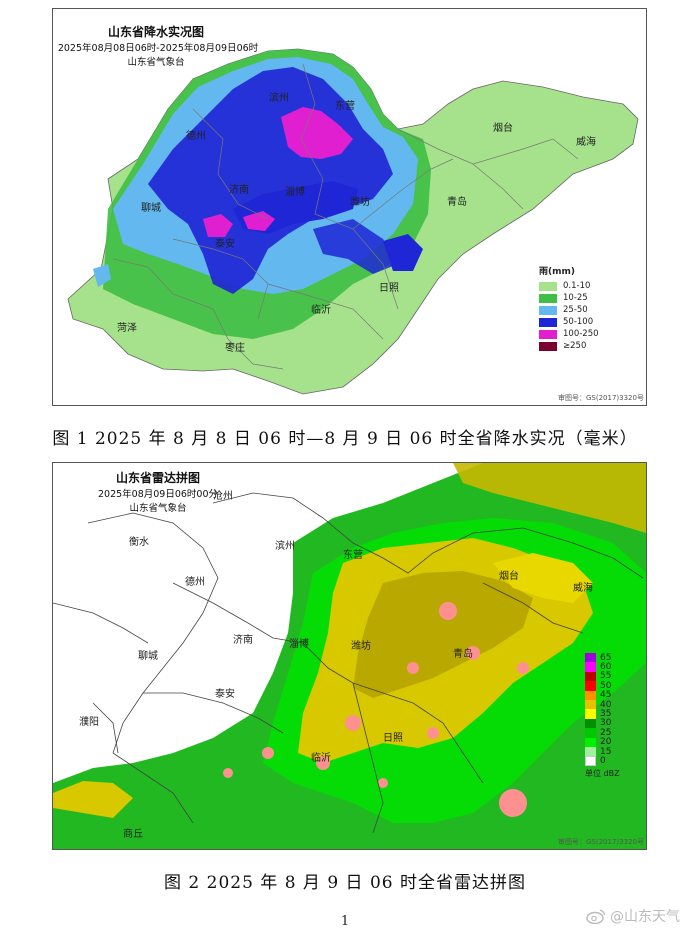 The width and height of the screenshot is (690, 938). Describe the element at coordinates (602, 752) in the screenshot. I see `scale-step: 15` at that location.